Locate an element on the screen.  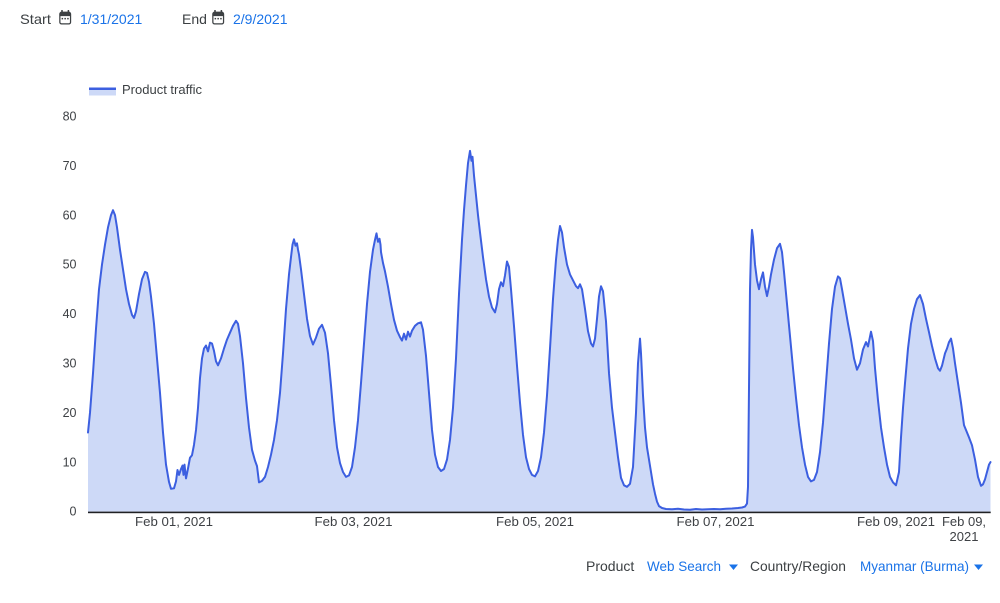
svg-text: Feb 09, 2021 is located at coordinates (896, 521).